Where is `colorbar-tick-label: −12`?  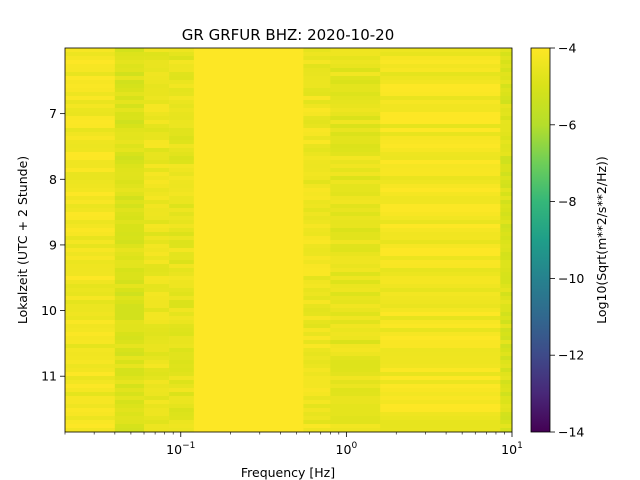 colorbar-tick-label: −12 is located at coordinates (571, 355).